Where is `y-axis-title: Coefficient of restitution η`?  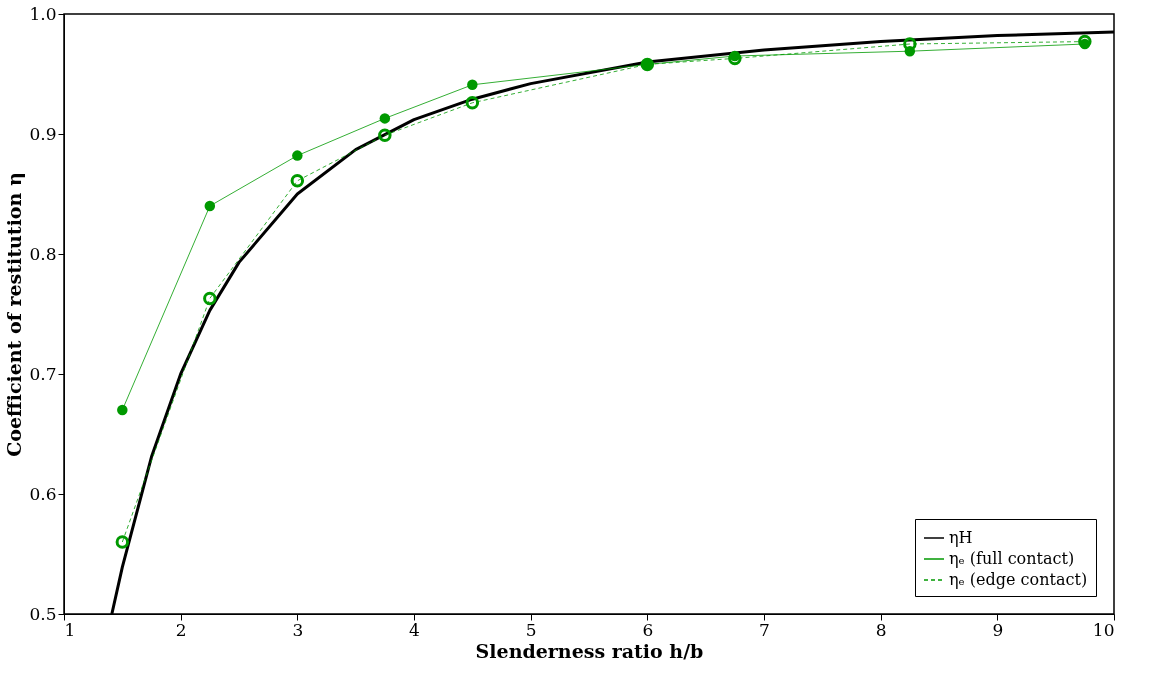
y-axis-title: Coefficient of restitution η is located at coordinates (14, 314).